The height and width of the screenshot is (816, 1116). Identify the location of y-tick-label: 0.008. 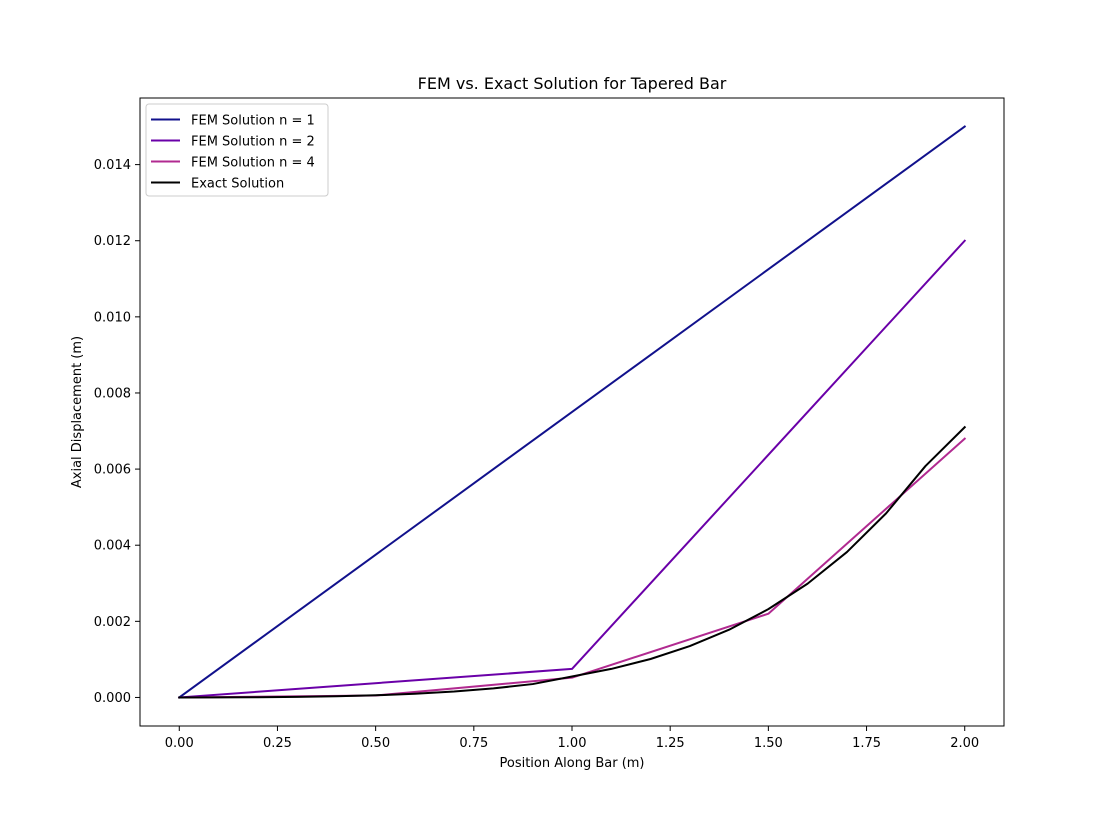
(112, 393).